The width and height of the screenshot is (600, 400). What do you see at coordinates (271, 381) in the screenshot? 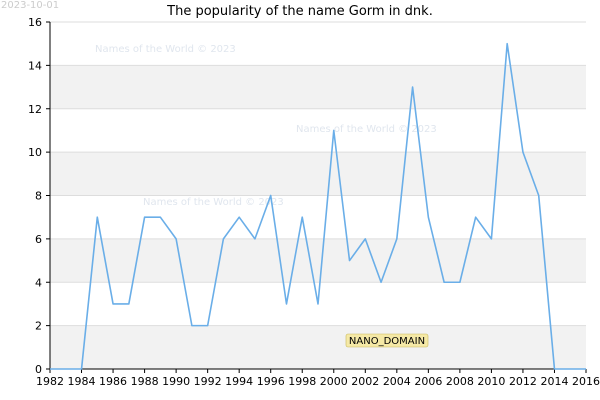
I see `x-tick-label: 1996` at bounding box center [271, 381].